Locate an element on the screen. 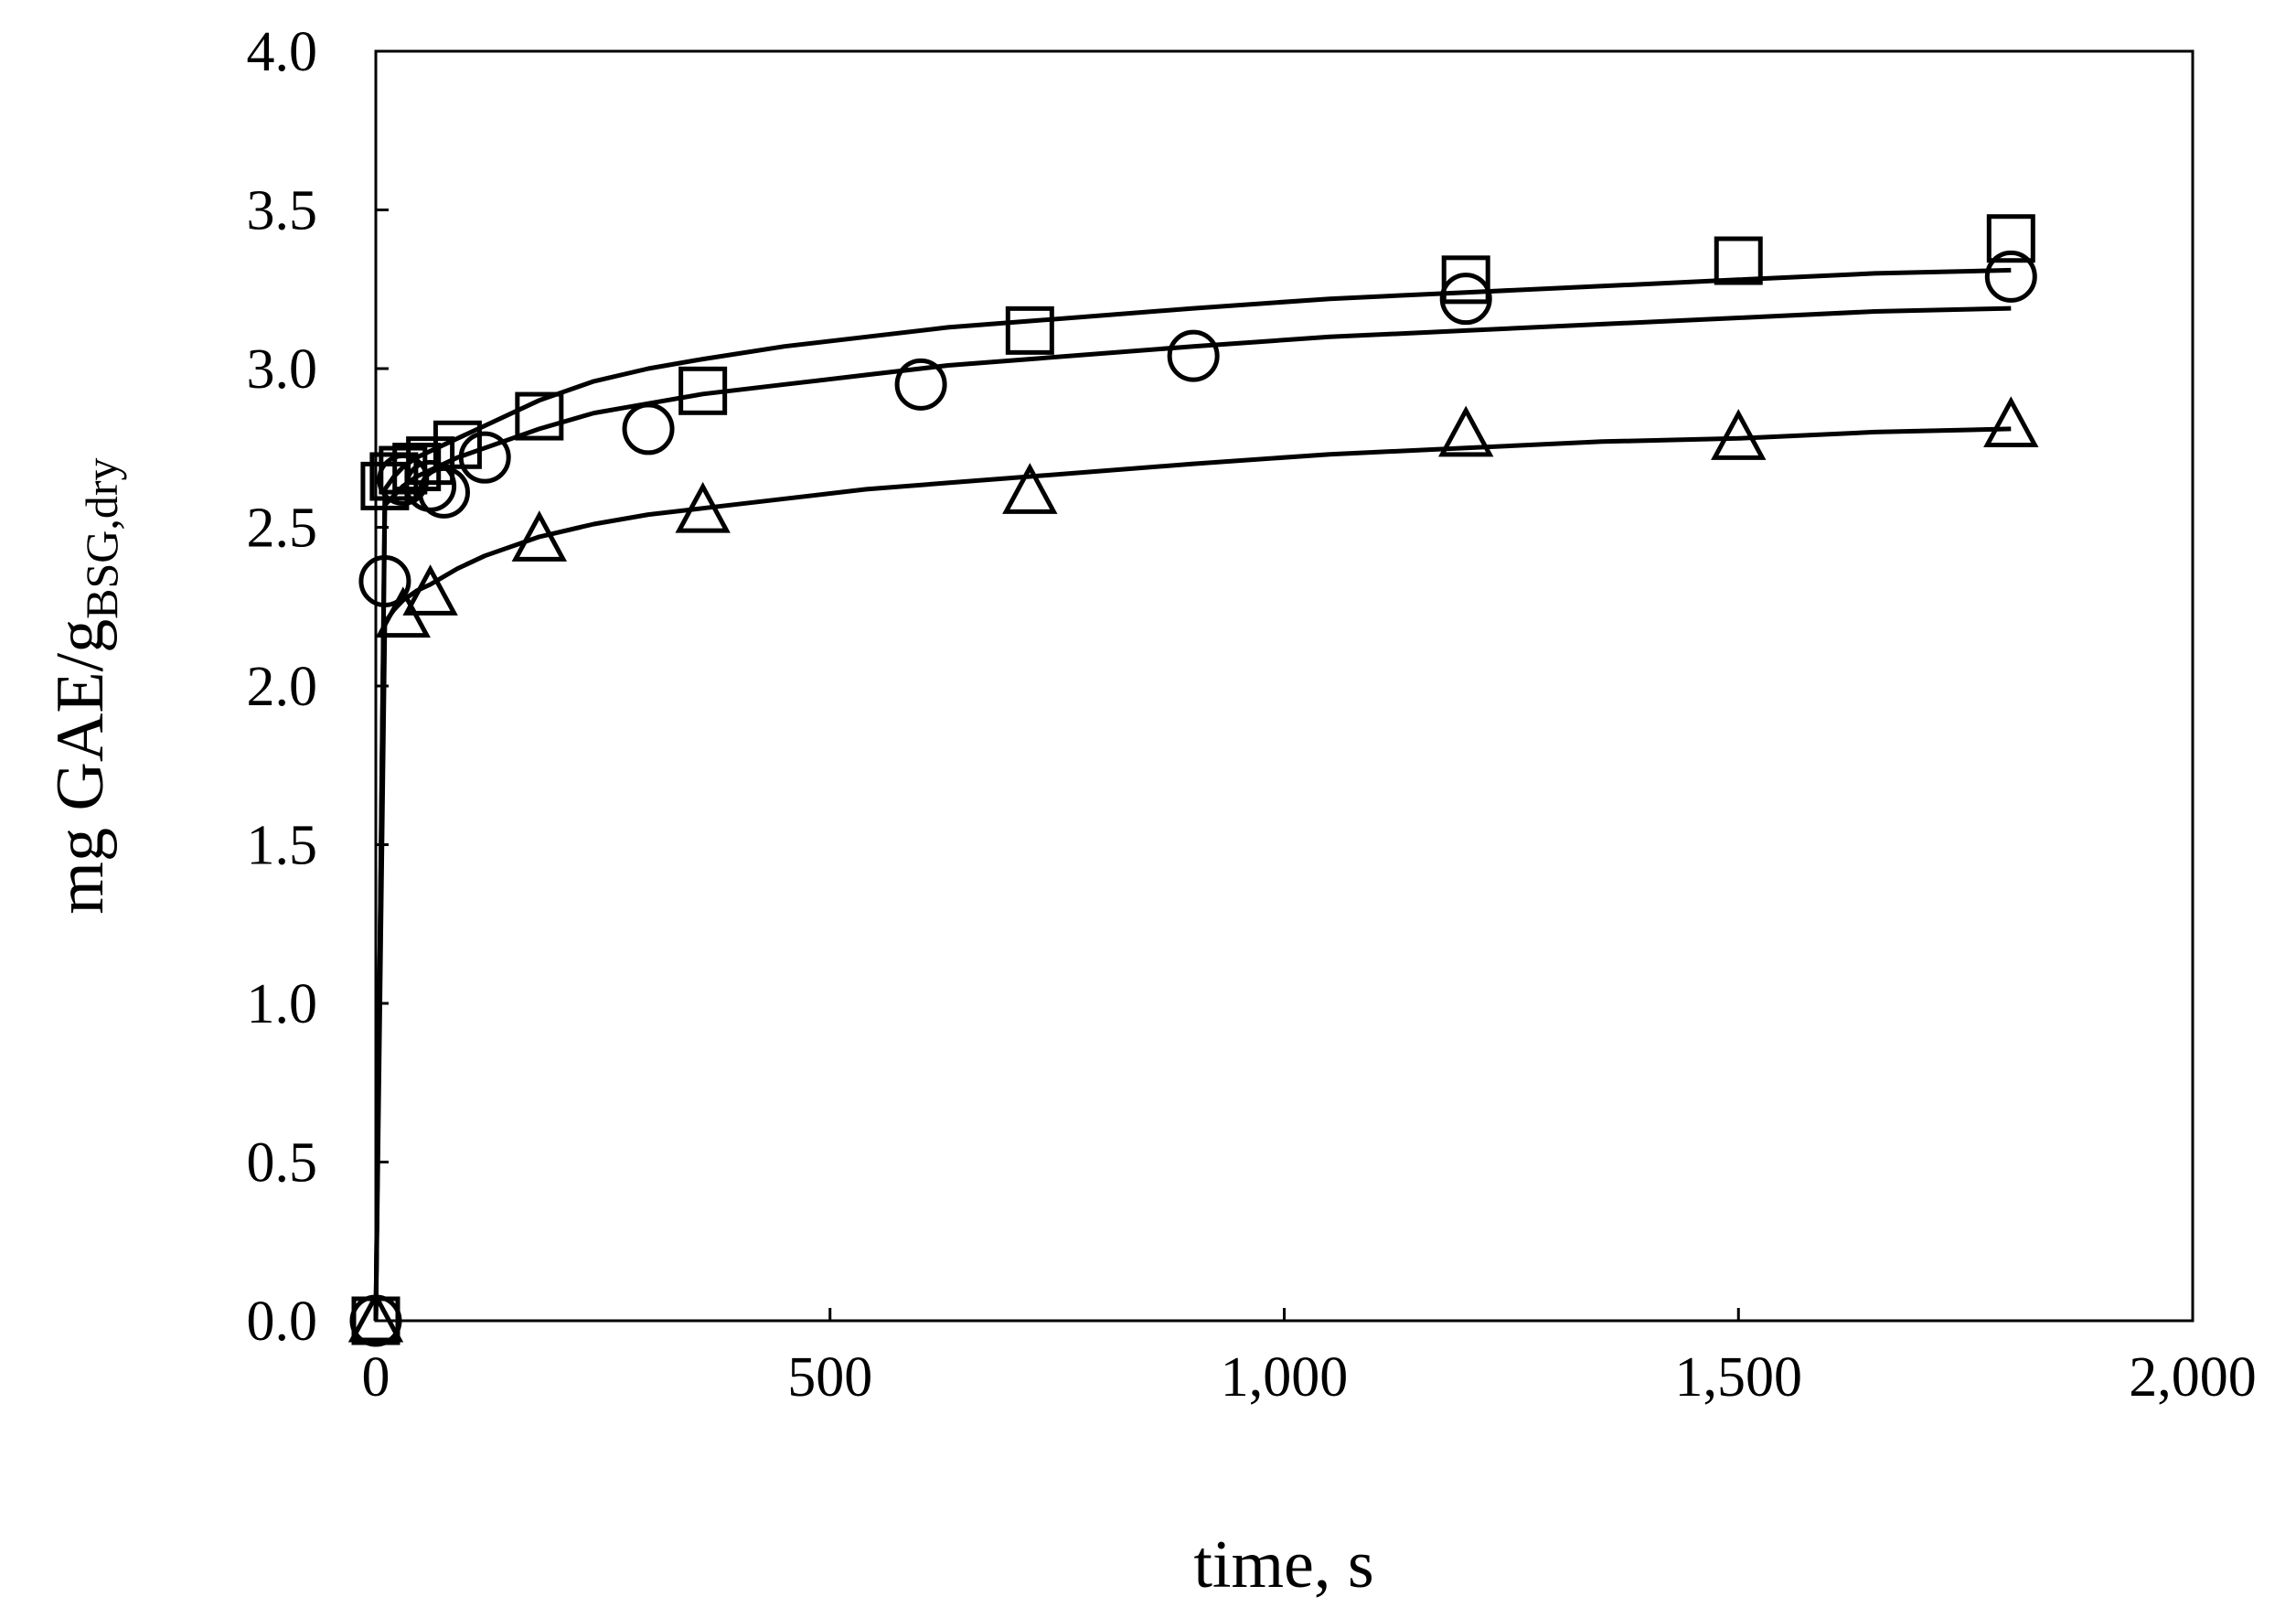 Image resolution: width=2296 pixels, height=1618 pixels. y-axis-title-subscript: BSG,dry is located at coordinates (102, 537).